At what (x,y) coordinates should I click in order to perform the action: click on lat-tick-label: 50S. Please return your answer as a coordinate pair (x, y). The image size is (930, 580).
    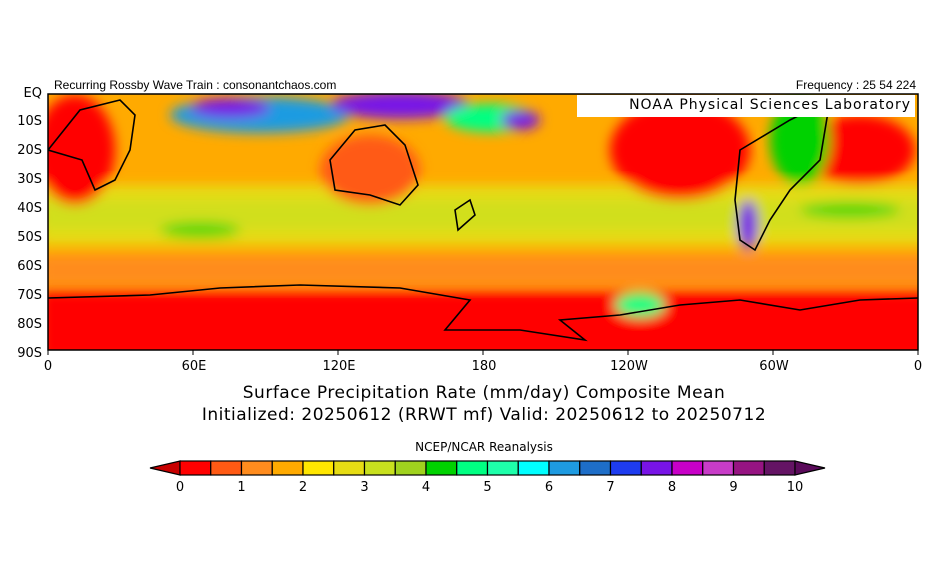
    Looking at the image, I should click on (29, 237).